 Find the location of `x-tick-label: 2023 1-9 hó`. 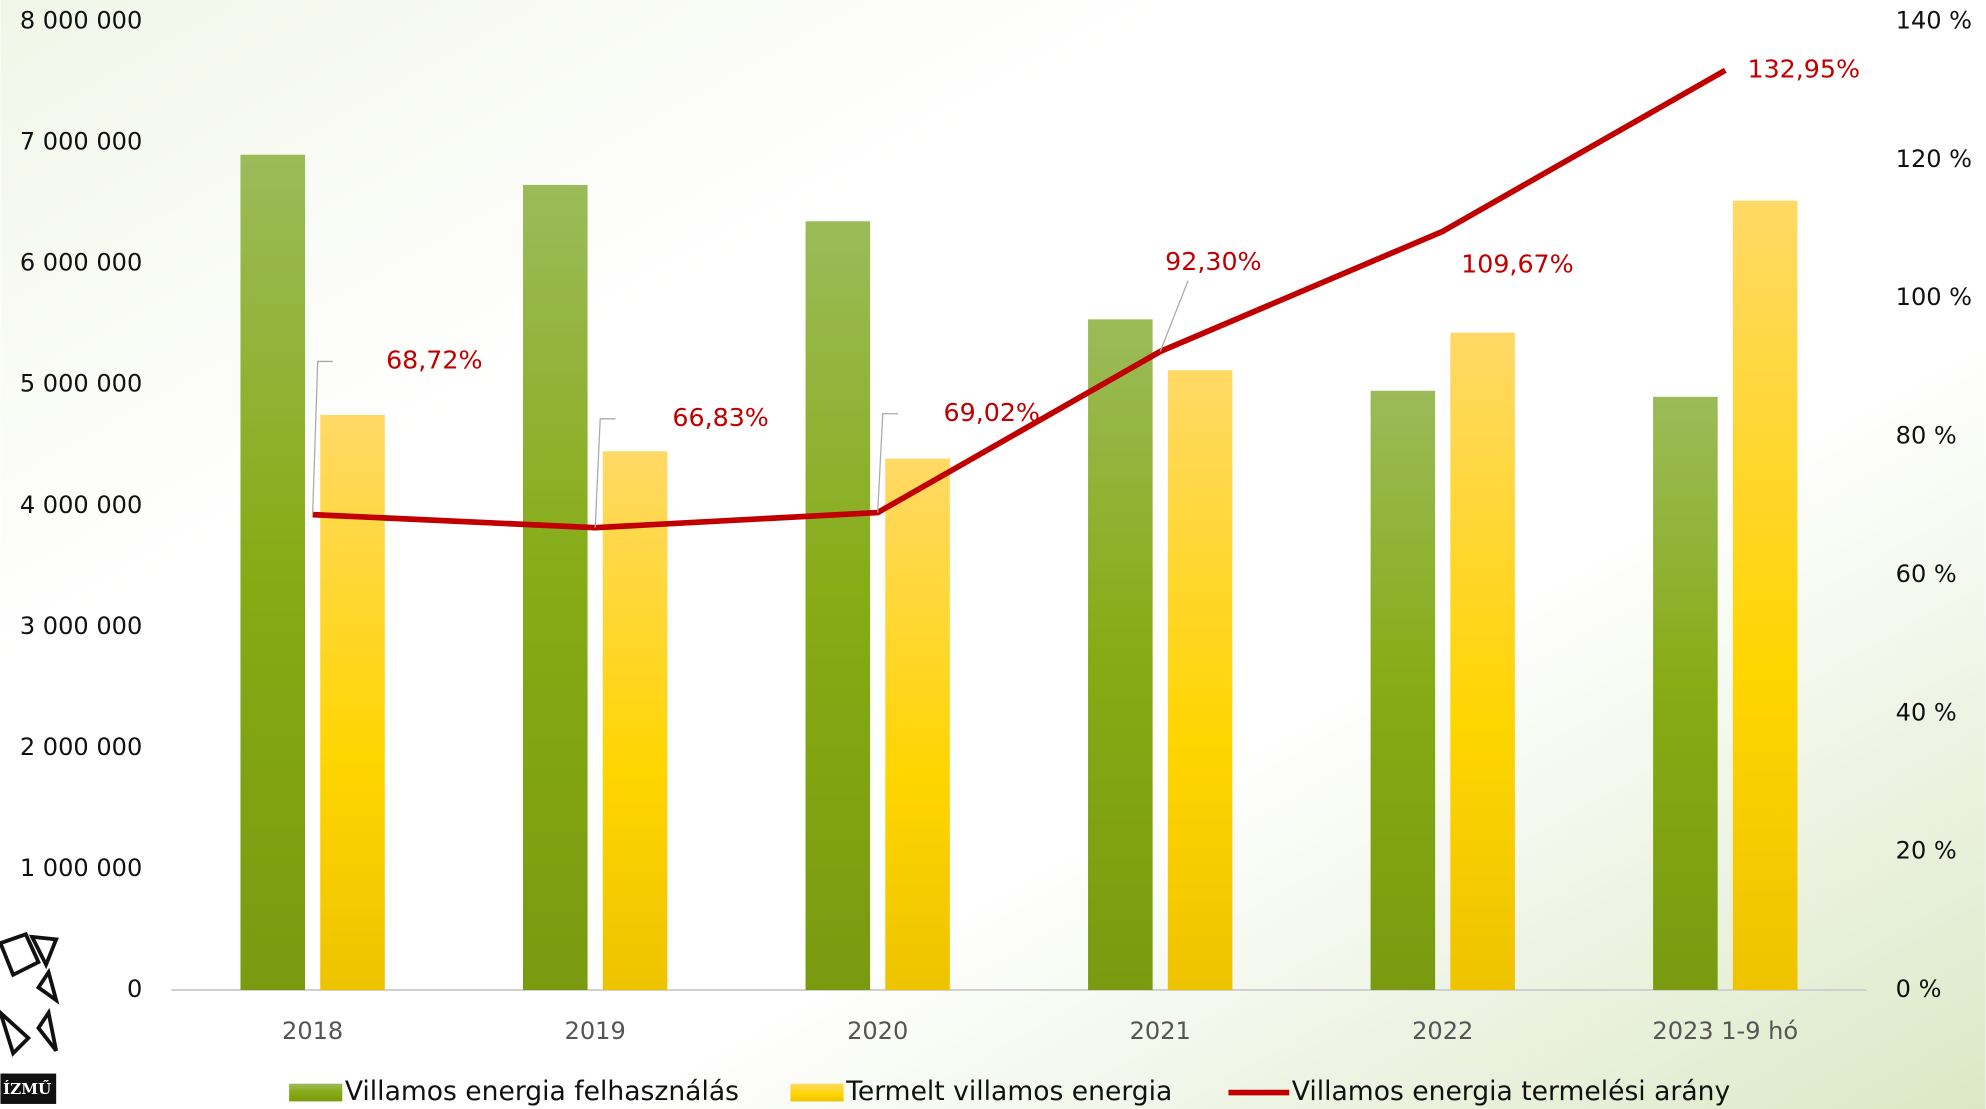

x-tick-label: 2023 1-9 hó is located at coordinates (1725, 1031).